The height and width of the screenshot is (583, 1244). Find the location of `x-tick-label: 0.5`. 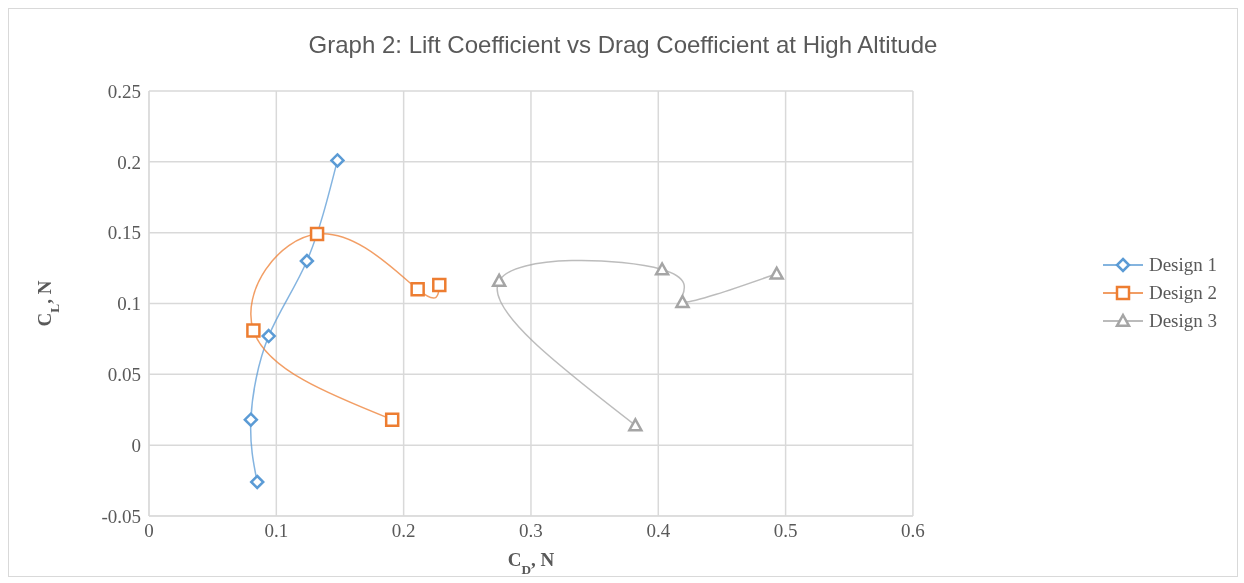

x-tick-label: 0.5 is located at coordinates (785, 531).